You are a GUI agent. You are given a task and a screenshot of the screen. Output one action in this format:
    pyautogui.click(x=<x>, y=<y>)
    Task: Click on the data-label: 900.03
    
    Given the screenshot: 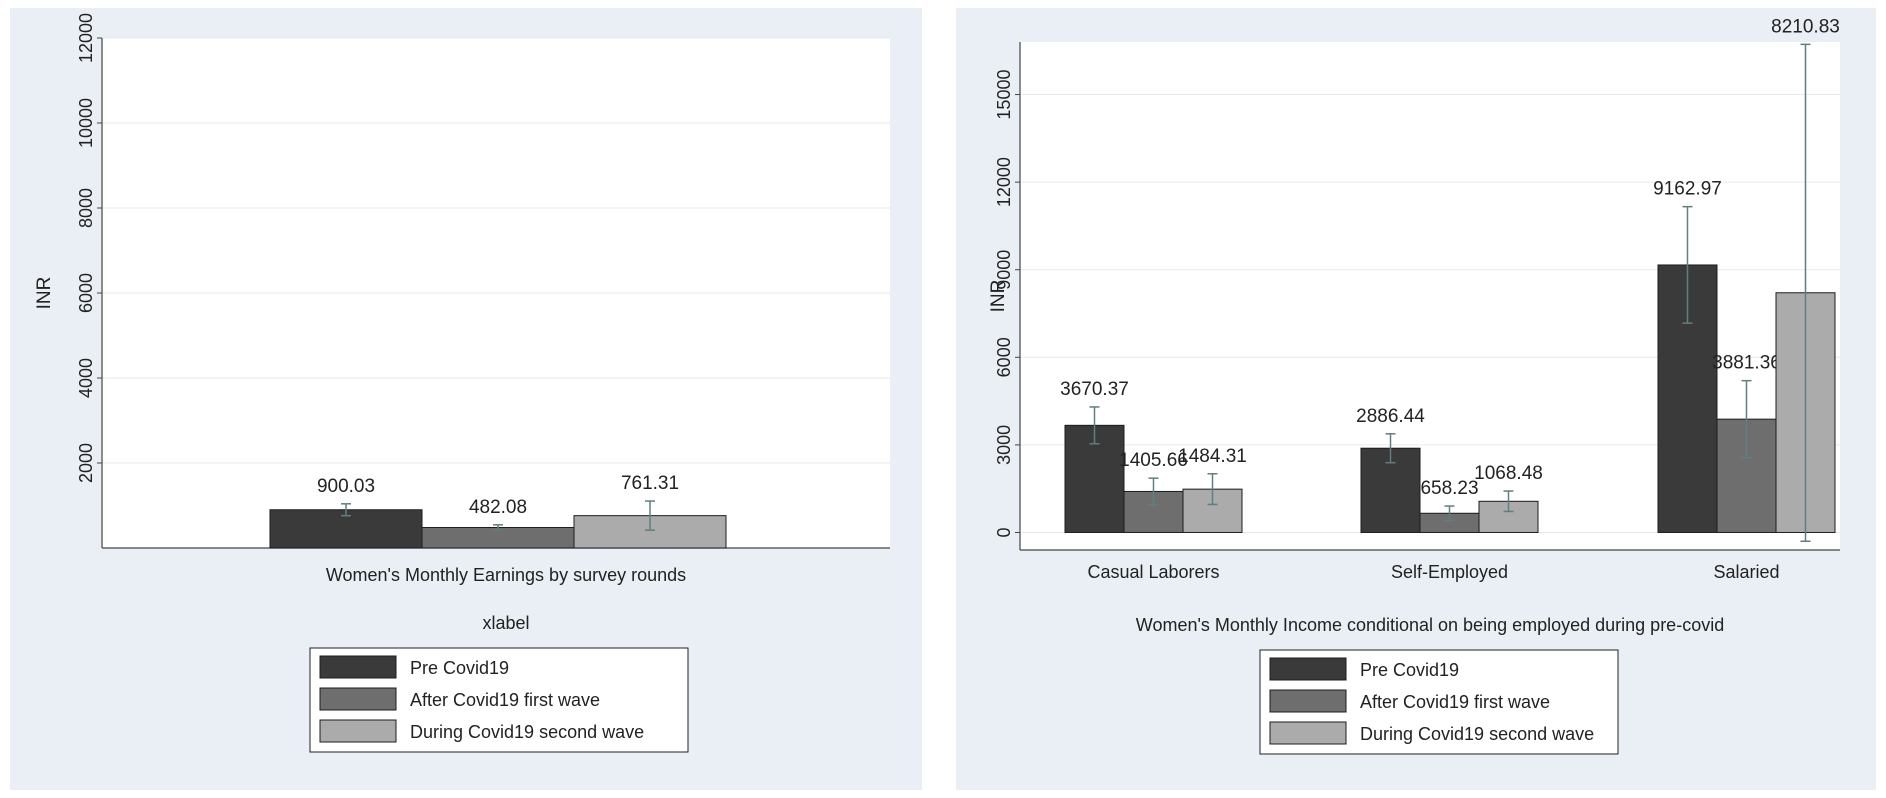 What is the action you would take?
    pyautogui.click(x=346, y=486)
    